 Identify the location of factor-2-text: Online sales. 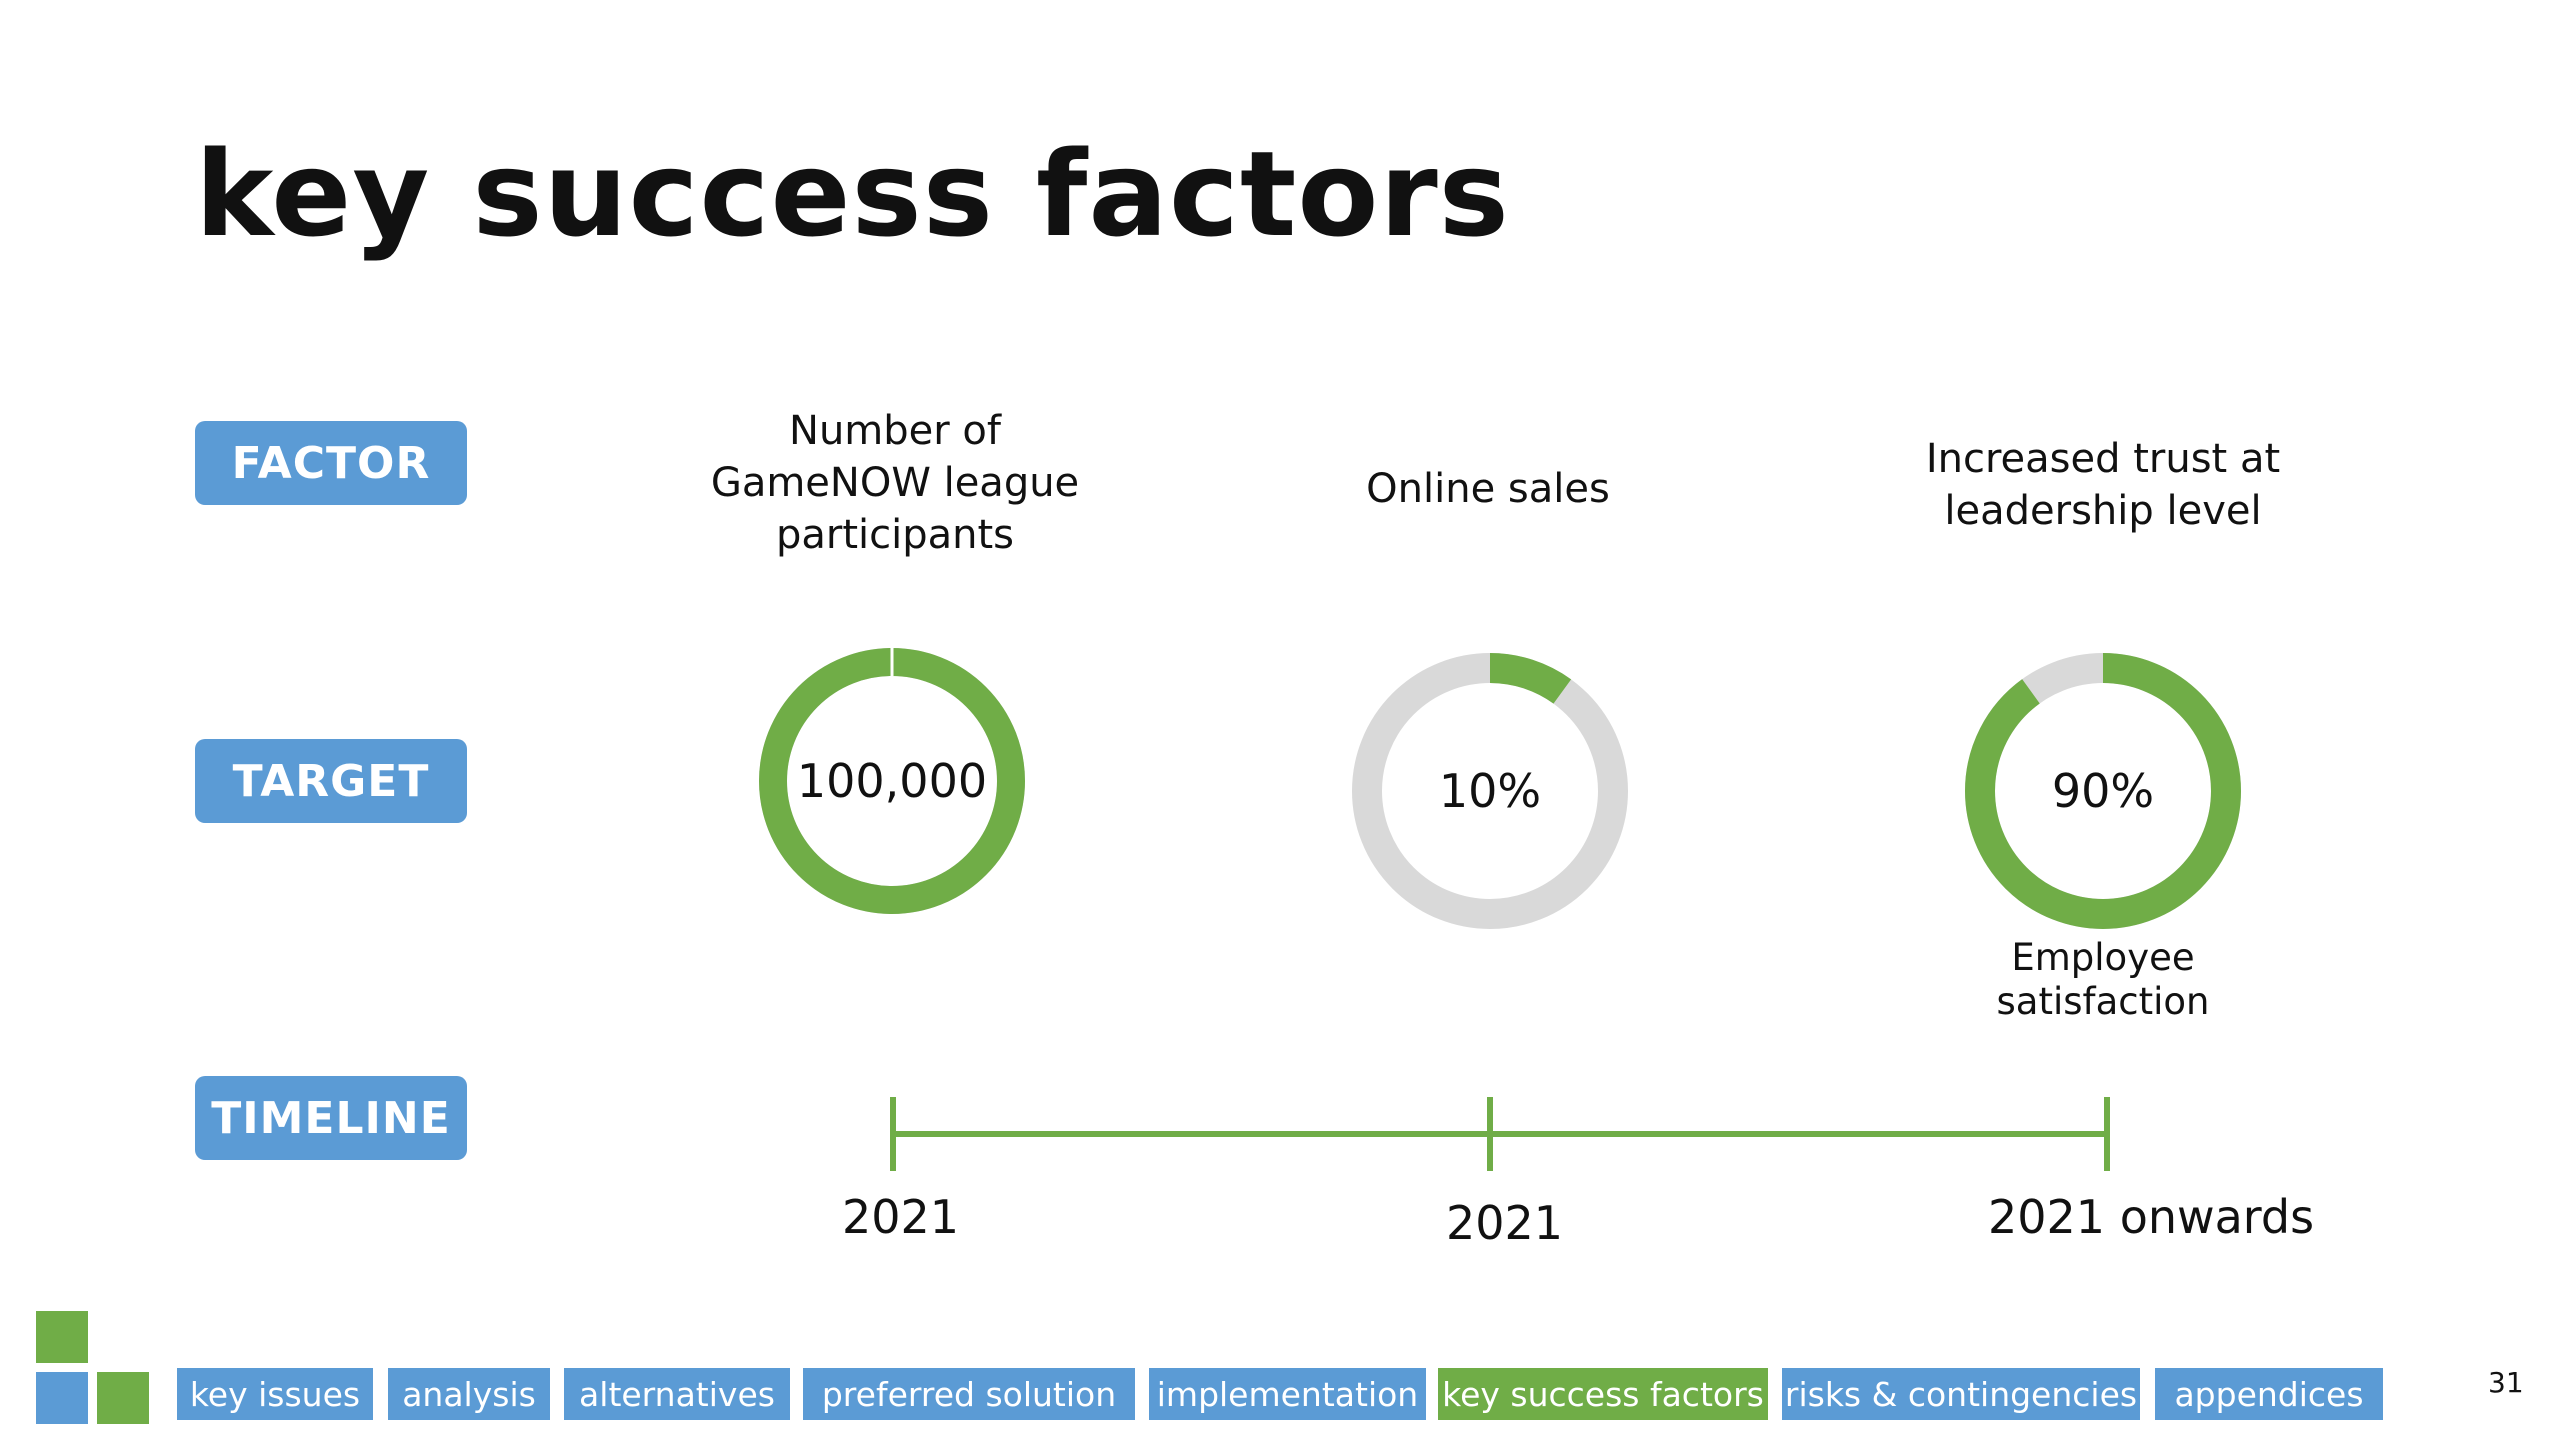
(1488, 489).